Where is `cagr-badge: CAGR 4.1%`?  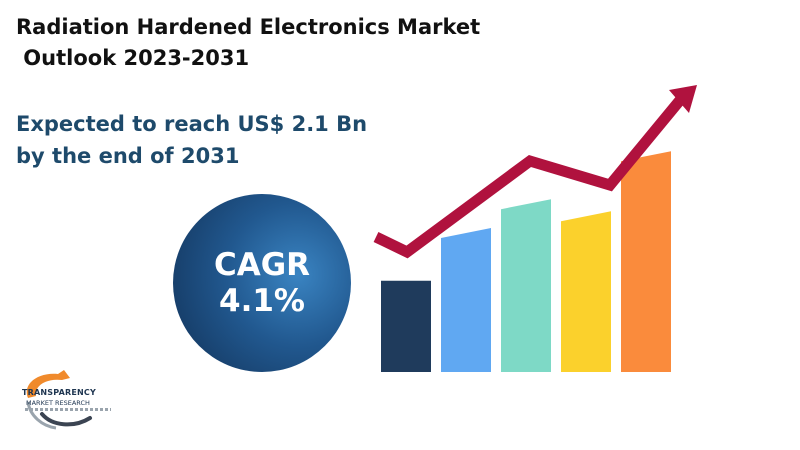
cagr-badge: CAGR 4.1% is located at coordinates (262, 283).